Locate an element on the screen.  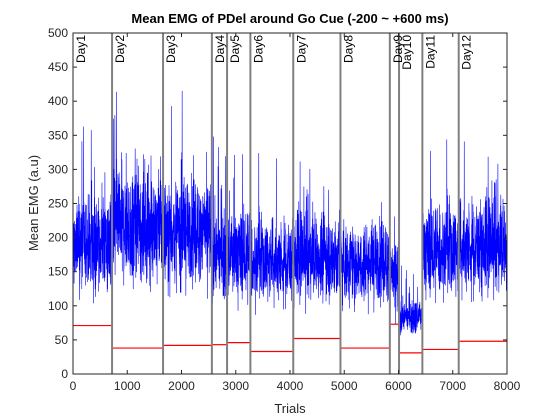
emg-trace-day12 is located at coordinates (483, 222).